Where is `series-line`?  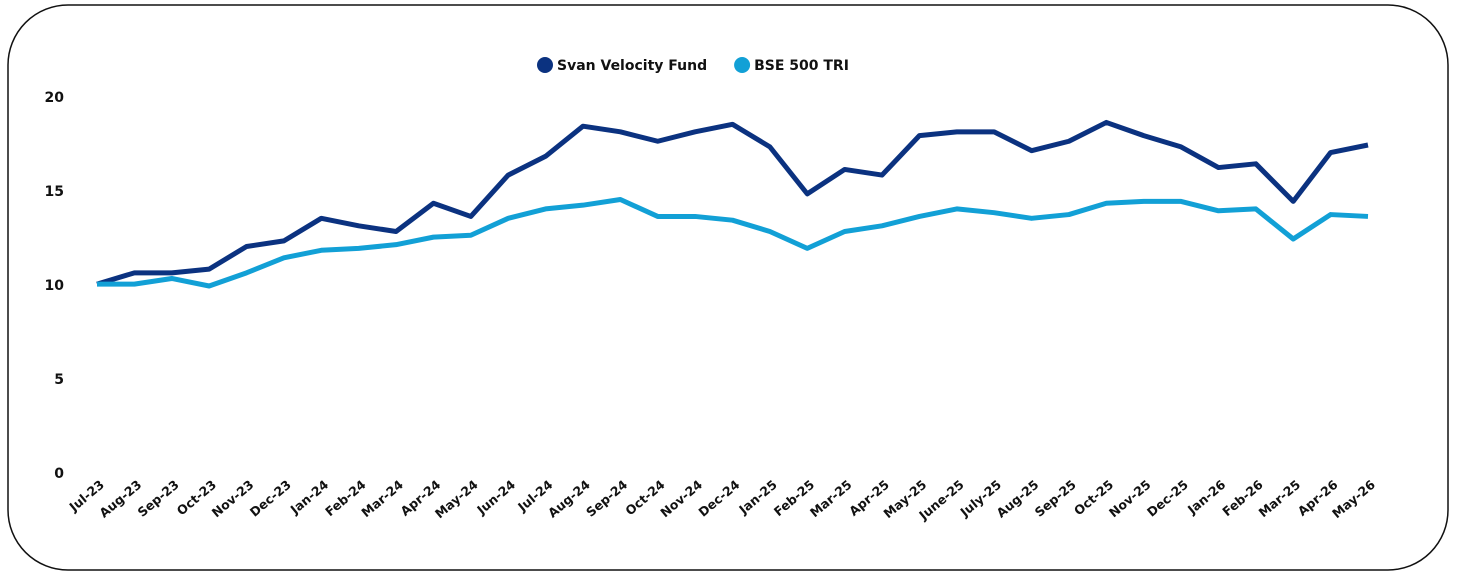
series-line is located at coordinates (733, 243).